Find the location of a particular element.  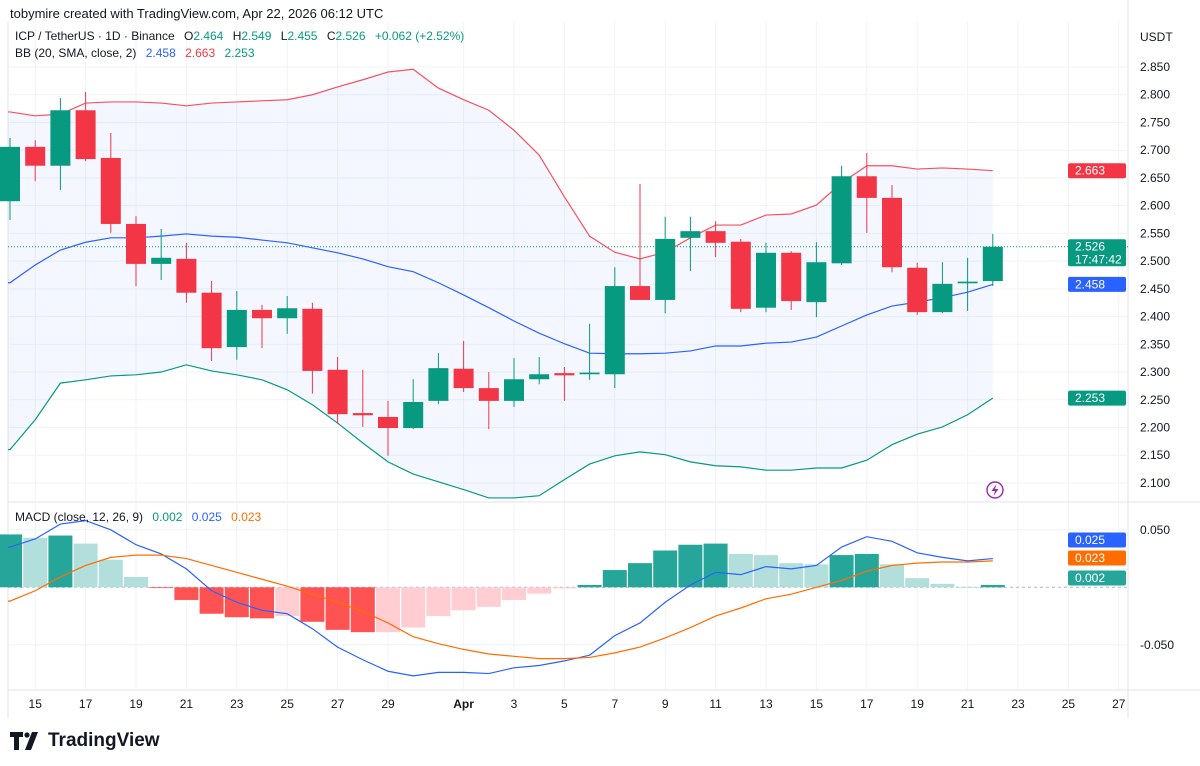

price-tick-label: 2.650 is located at coordinates (1155, 178).